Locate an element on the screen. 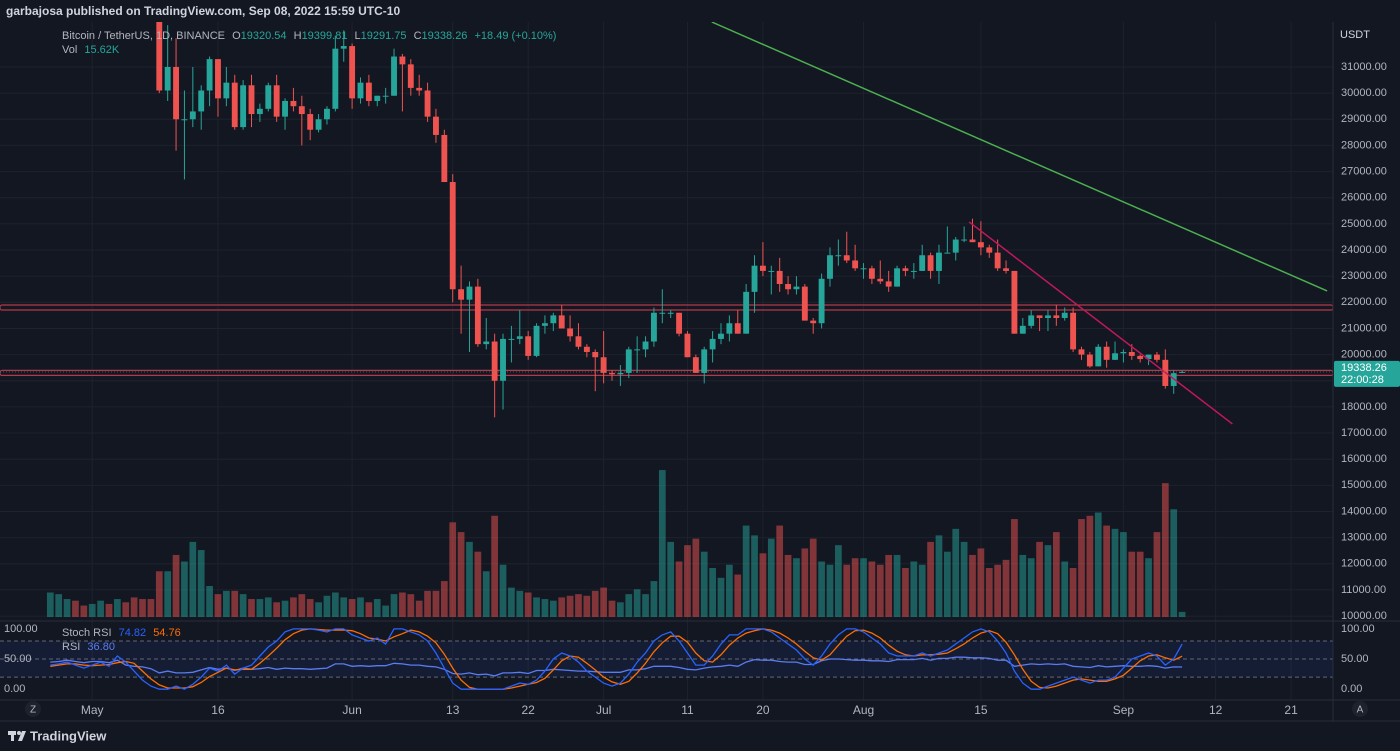  x-tick-label: Jun is located at coordinates (351, 710).